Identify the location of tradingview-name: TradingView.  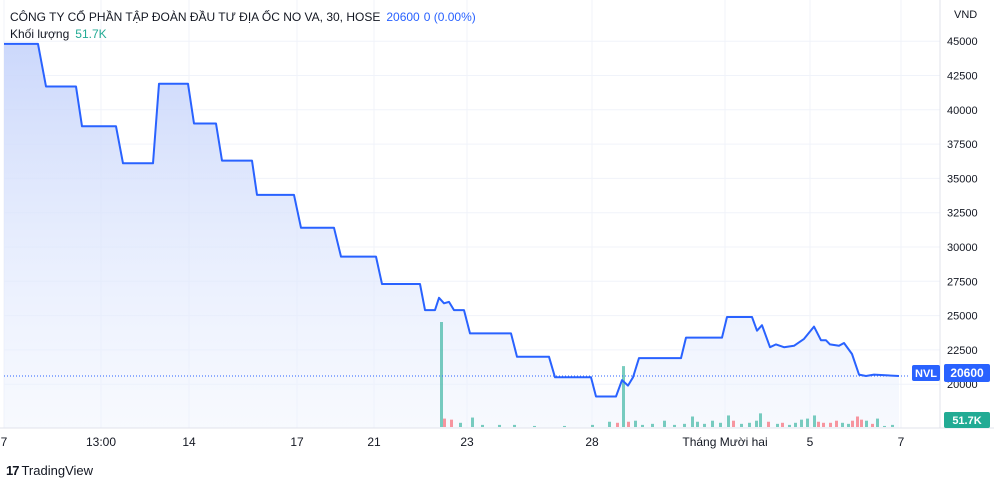
(57, 470).